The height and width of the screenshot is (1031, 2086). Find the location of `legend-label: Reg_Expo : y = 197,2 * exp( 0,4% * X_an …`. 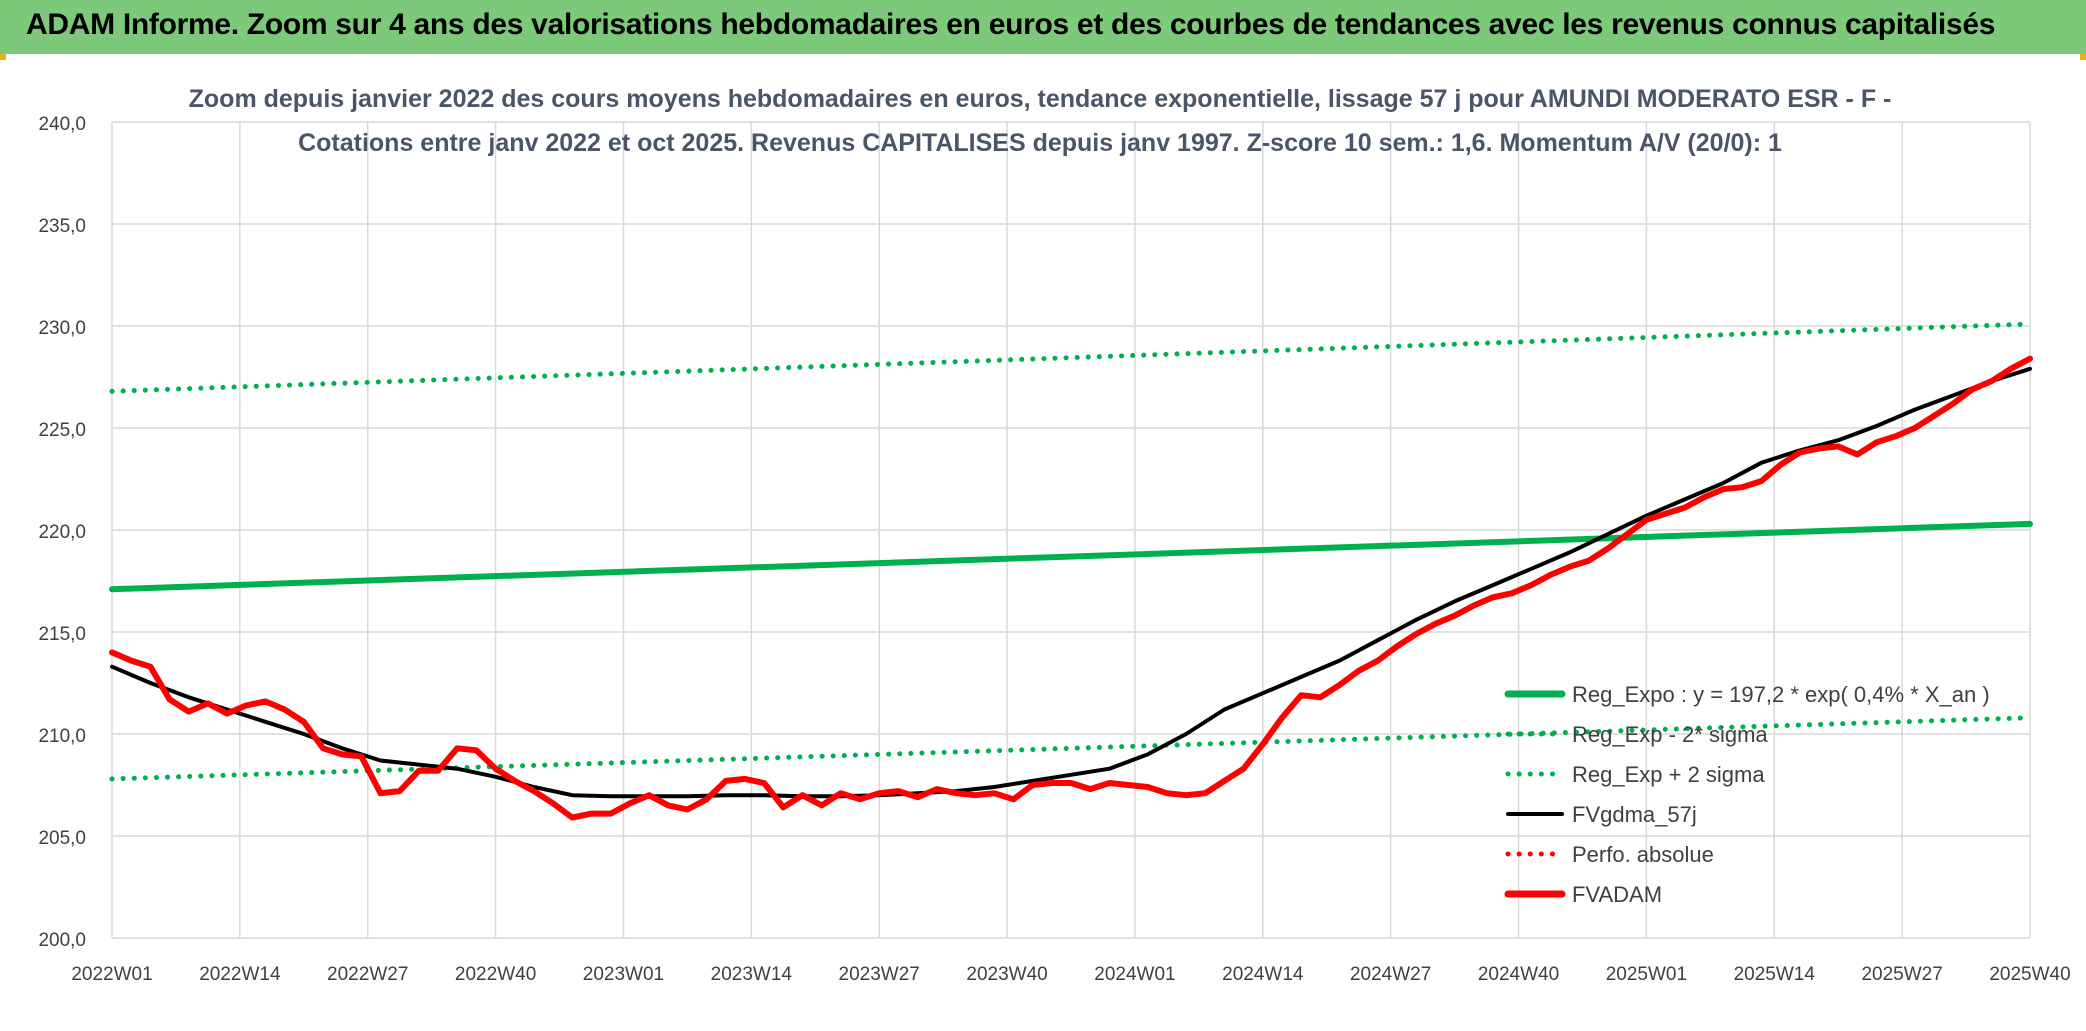

legend-label: Reg_Expo : y = 197,2 * exp( 0,4% * X_an … is located at coordinates (1781, 694).